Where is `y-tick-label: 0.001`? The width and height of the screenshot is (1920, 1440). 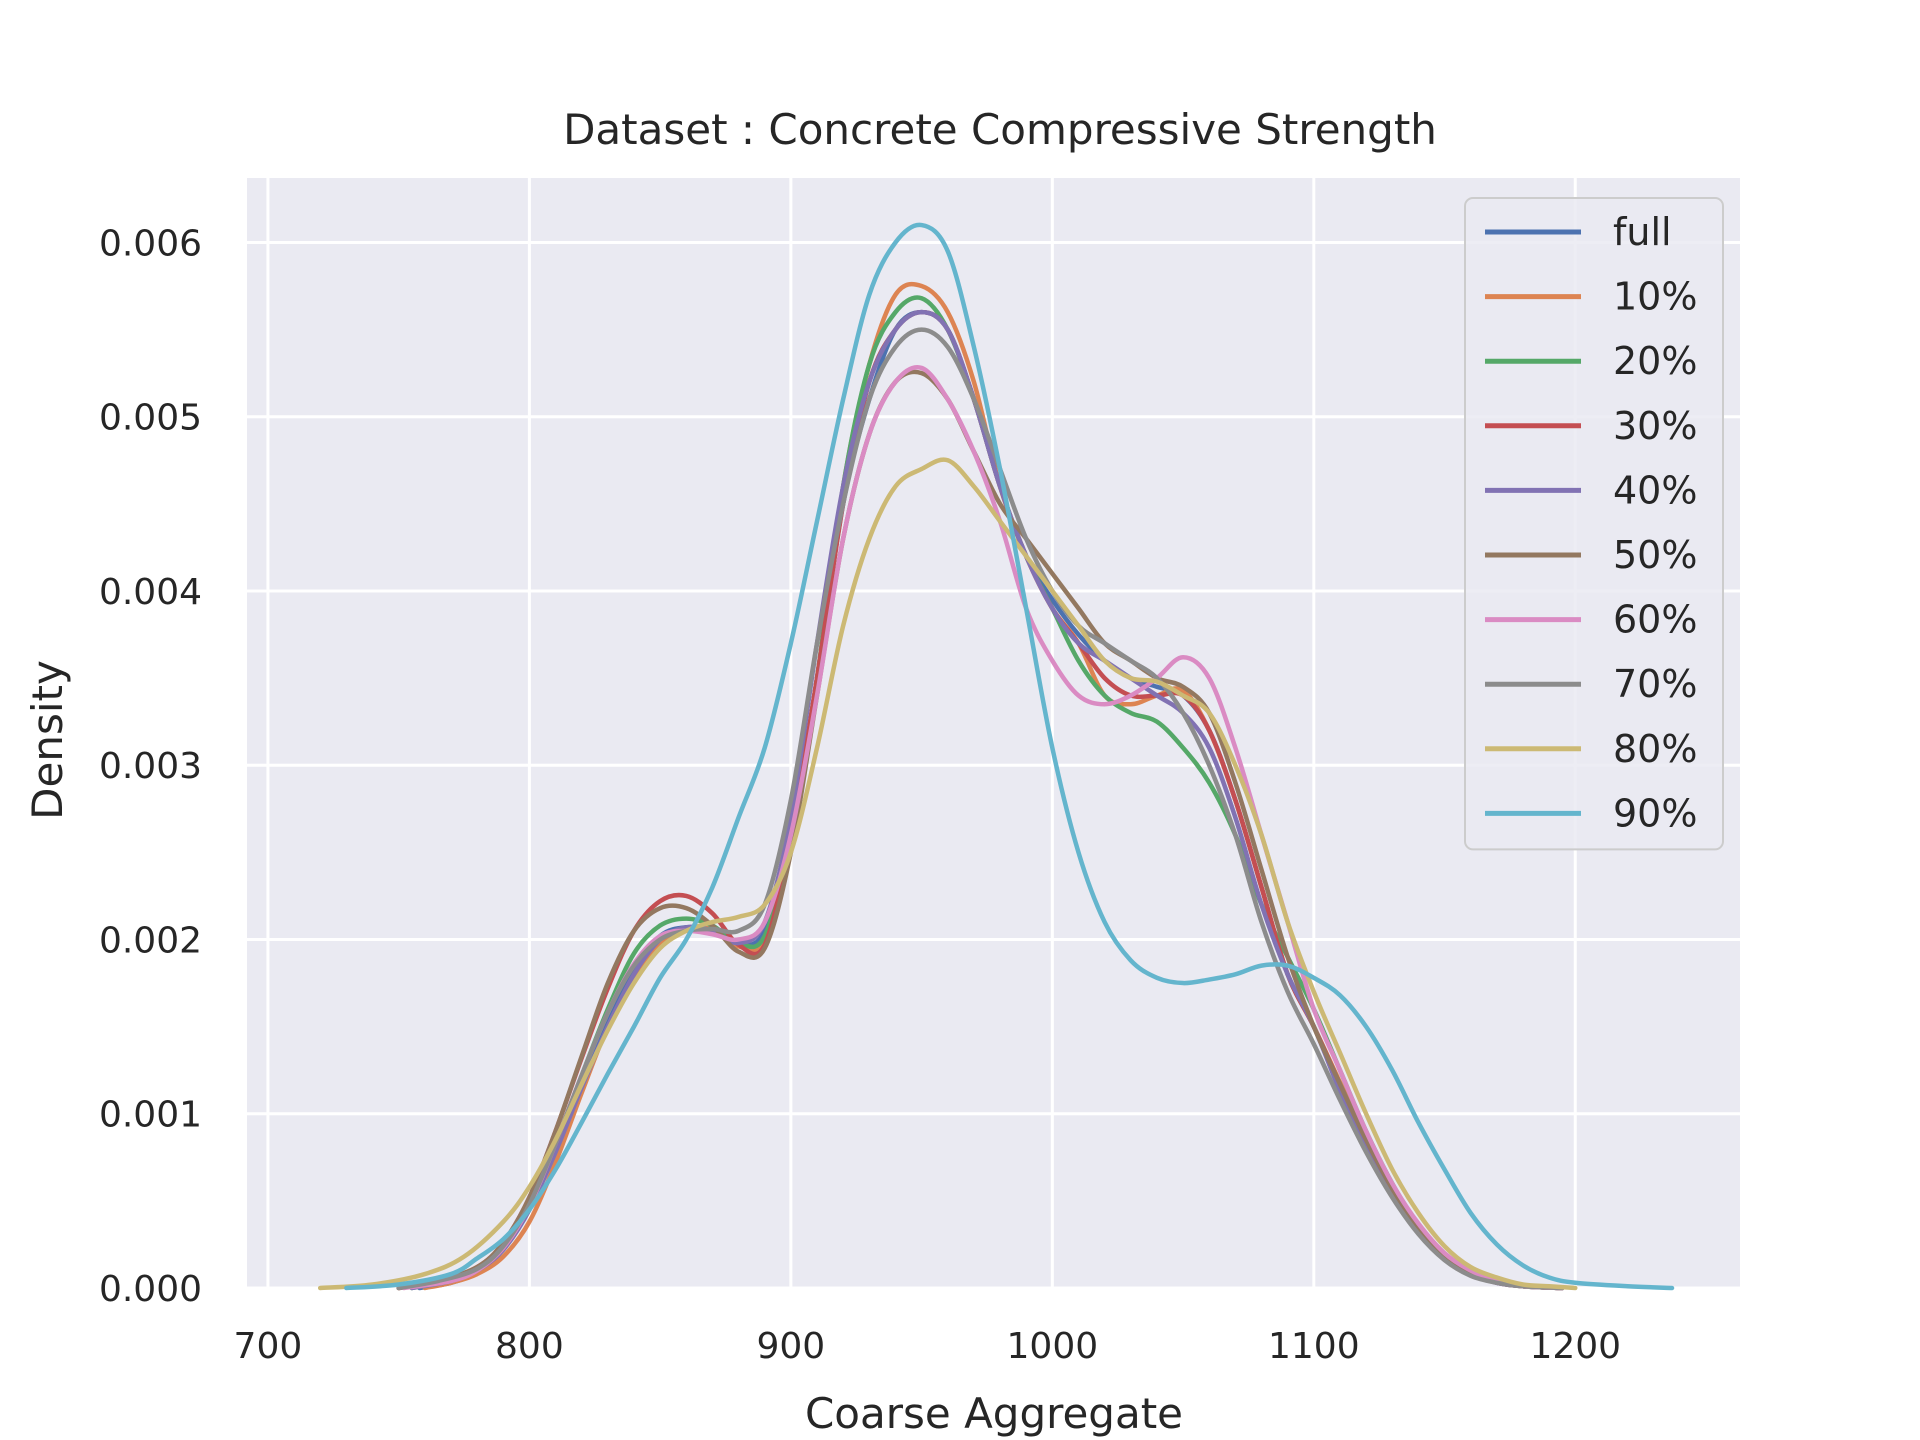 y-tick-label: 0.001 is located at coordinates (150, 1115).